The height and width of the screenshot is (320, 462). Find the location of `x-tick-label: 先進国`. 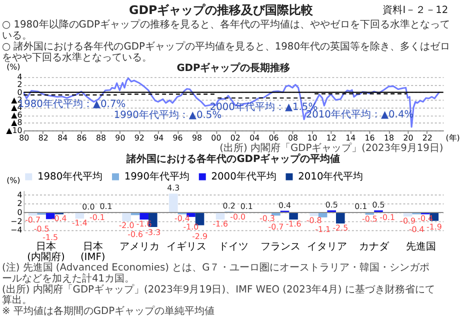

x-tick-label: 先進国 is located at coordinates (421, 246).